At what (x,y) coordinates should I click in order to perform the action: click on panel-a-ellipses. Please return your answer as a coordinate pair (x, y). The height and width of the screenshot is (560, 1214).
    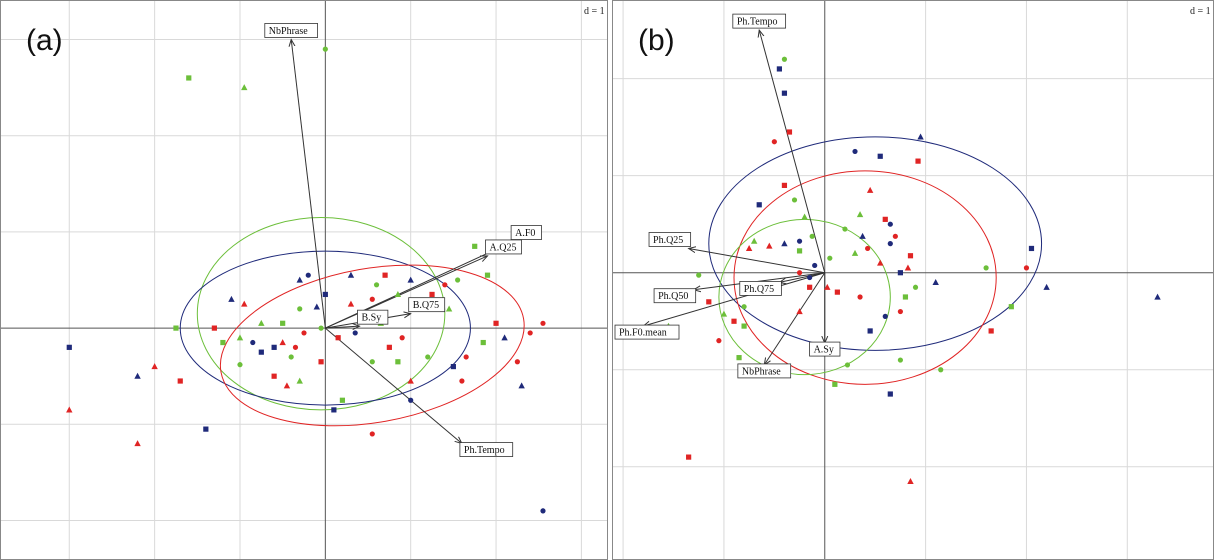
    Looking at the image, I should click on (352, 321).